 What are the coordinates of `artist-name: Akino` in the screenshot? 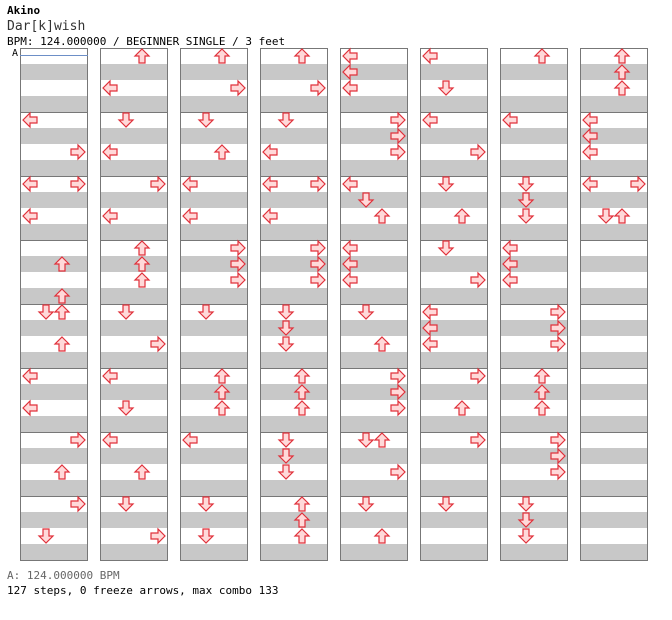 It's located at (24, 10).